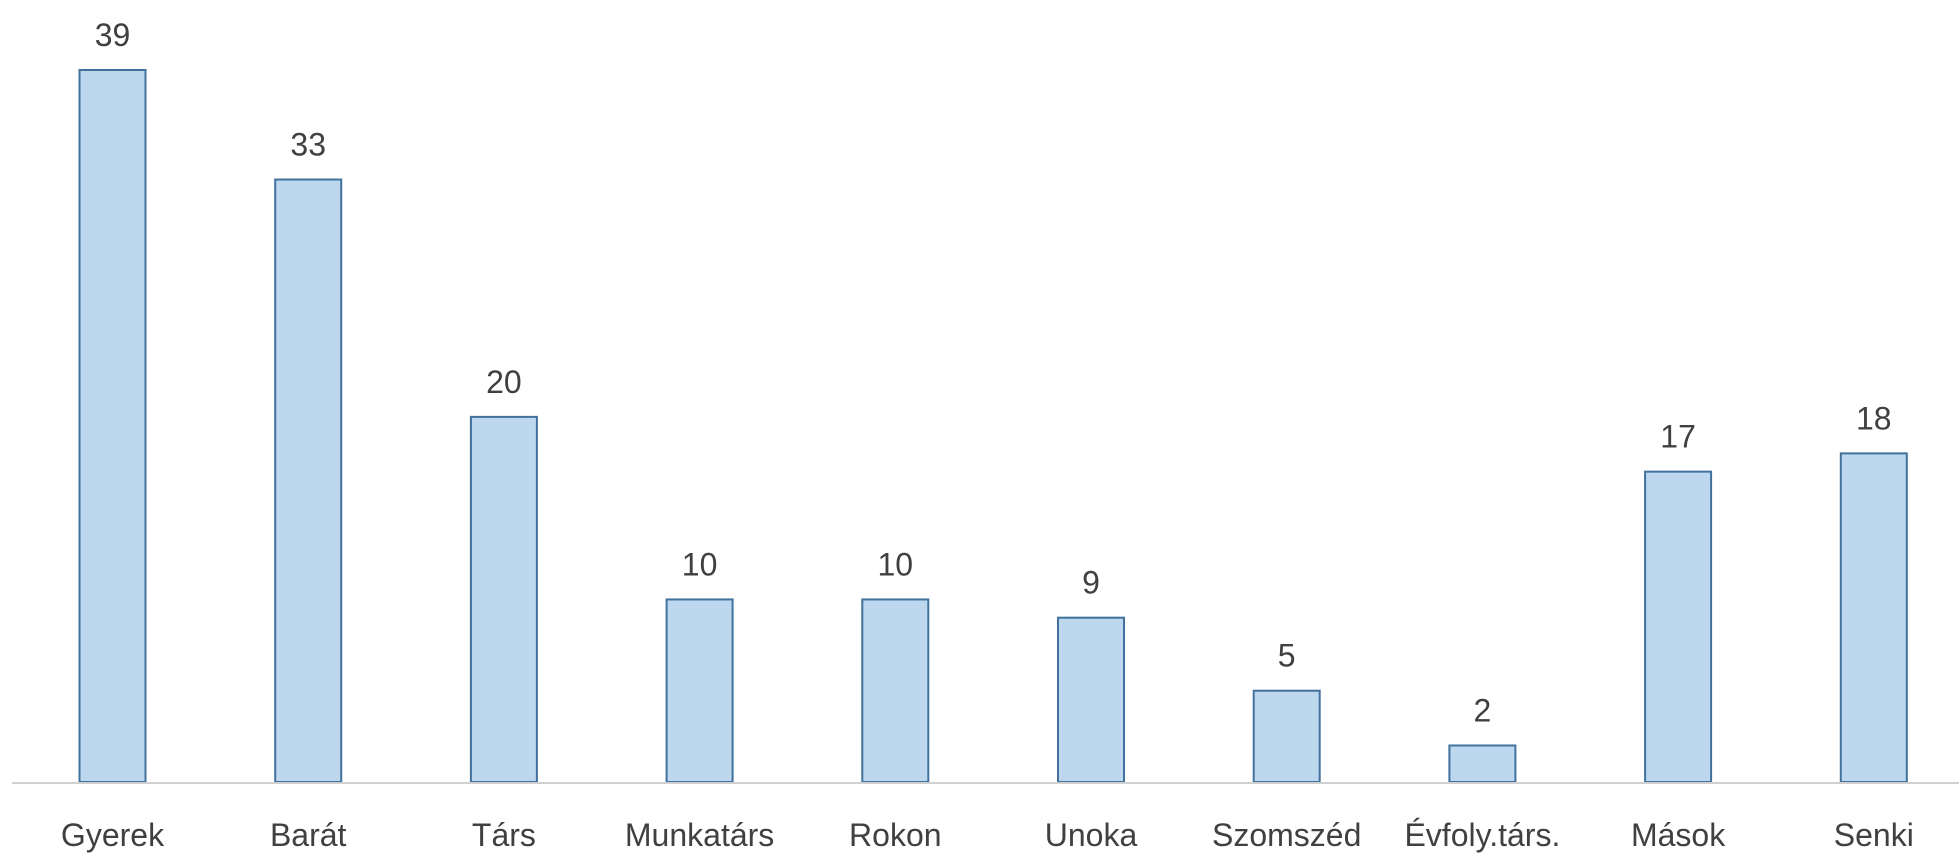 This screenshot has height=855, width=1959. I want to click on x-tick-label: Társ, so click(504, 835).